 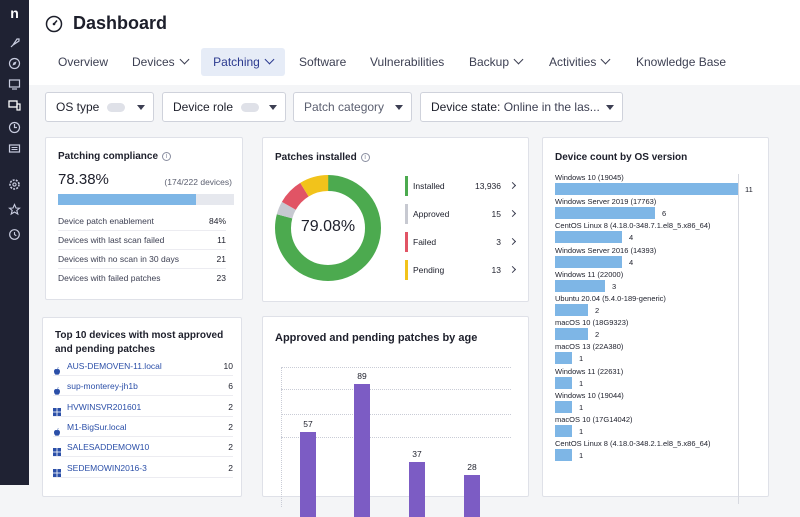 What do you see at coordinates (407, 62) in the screenshot?
I see `tab-vulnerabilities: Vulnerabilities` at bounding box center [407, 62].